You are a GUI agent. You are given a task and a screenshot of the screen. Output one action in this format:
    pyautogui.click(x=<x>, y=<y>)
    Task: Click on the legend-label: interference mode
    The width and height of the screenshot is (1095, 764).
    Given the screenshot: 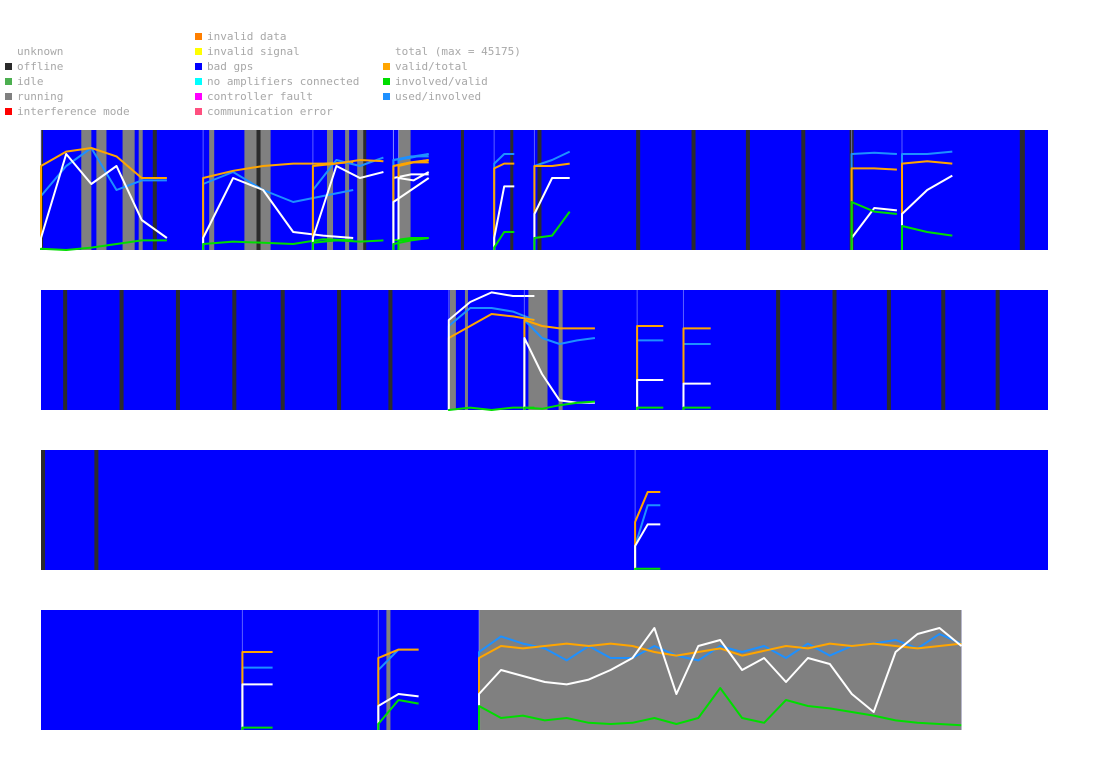 What is the action you would take?
    pyautogui.click(x=73, y=111)
    